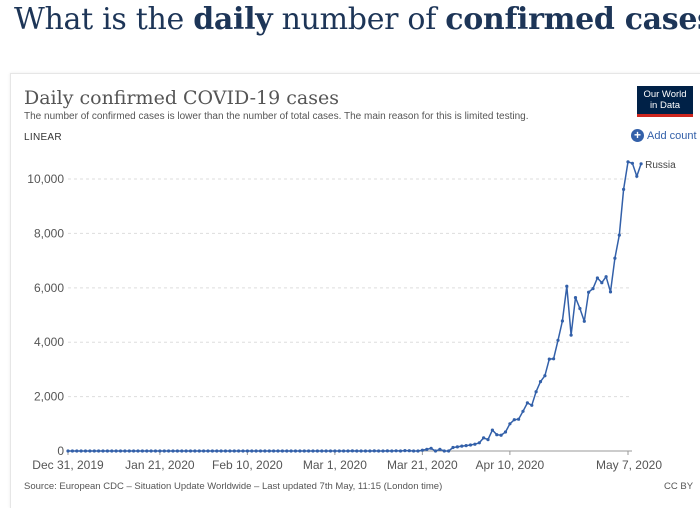  Describe the element at coordinates (679, 486) in the screenshot. I see `footer-license: CC BY` at that location.